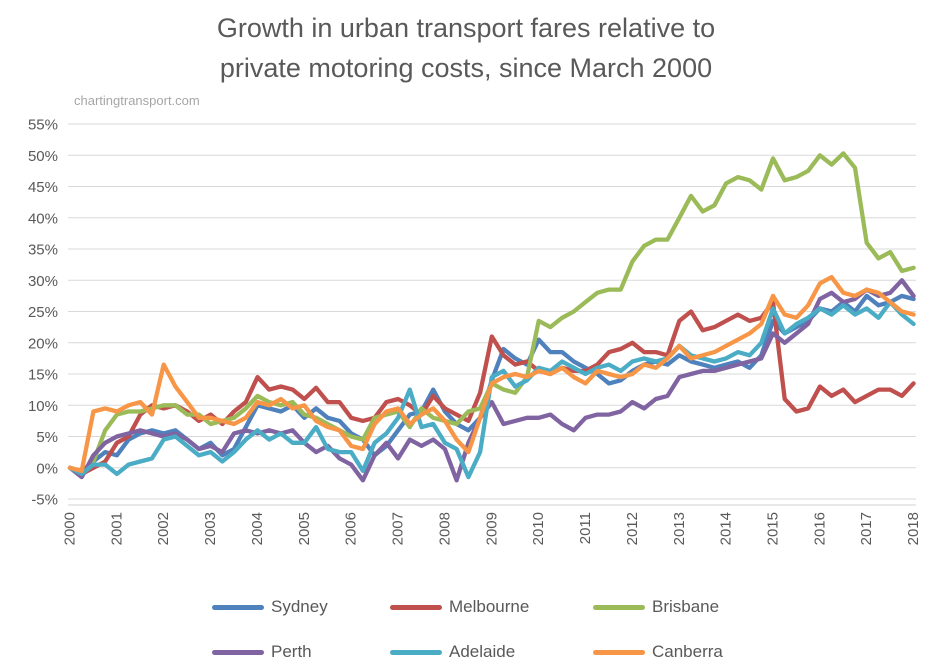  I want to click on x-tick-label-2008: 2008, so click(444, 528).